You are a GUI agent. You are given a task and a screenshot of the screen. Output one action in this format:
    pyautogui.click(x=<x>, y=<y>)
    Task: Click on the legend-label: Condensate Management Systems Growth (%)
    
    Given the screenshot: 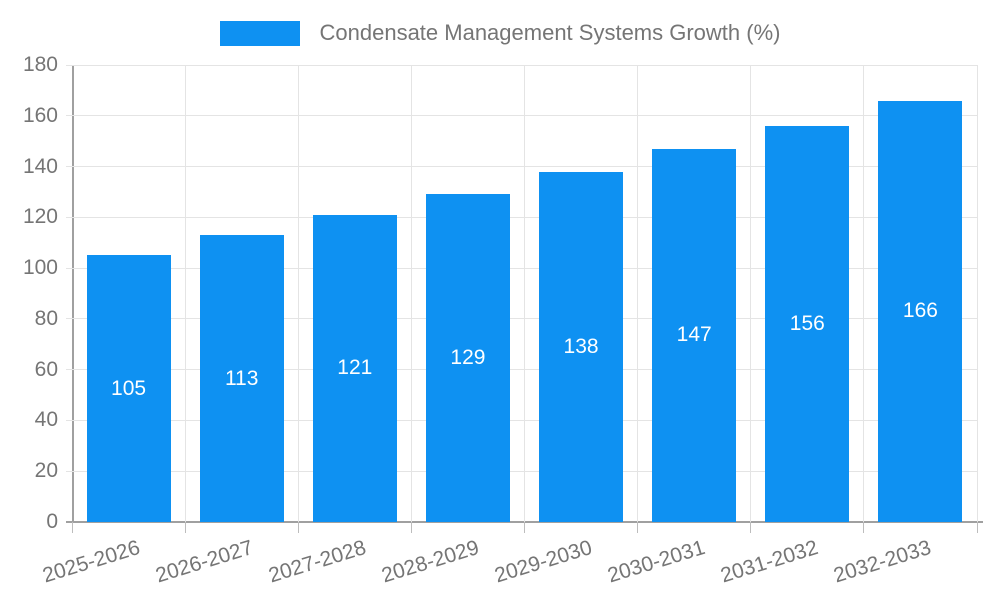 What is the action you would take?
    pyautogui.click(x=550, y=32)
    